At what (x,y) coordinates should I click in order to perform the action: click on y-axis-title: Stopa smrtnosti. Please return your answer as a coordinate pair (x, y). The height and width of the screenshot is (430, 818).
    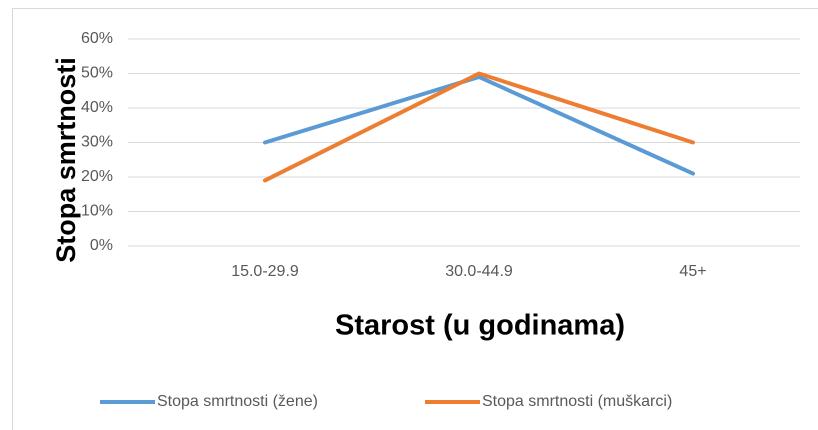
    Looking at the image, I should click on (66, 160).